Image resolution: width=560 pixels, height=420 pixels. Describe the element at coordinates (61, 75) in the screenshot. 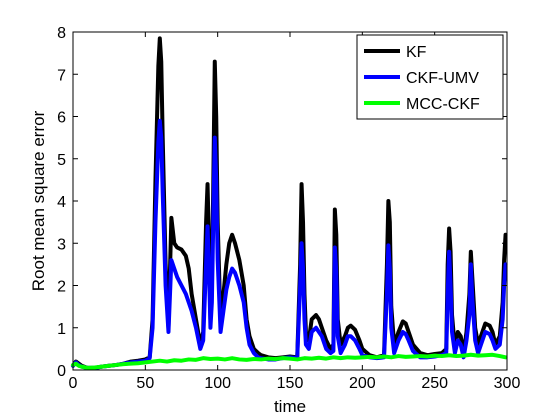

I see `y-tick-label: 7` at that location.